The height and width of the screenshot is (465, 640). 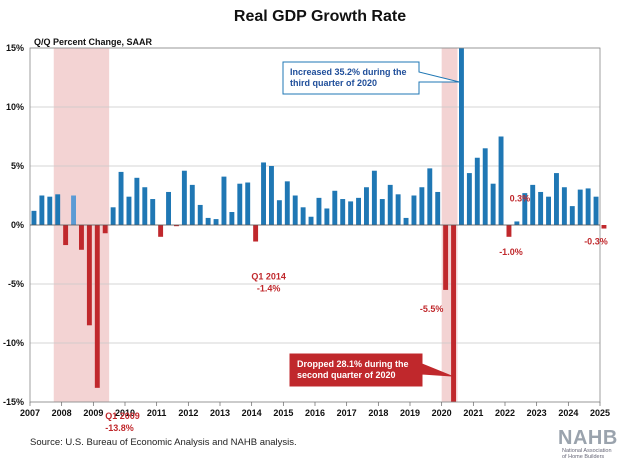 What do you see at coordinates (30, 413) in the screenshot?
I see `x-tick-label: 2007` at bounding box center [30, 413].